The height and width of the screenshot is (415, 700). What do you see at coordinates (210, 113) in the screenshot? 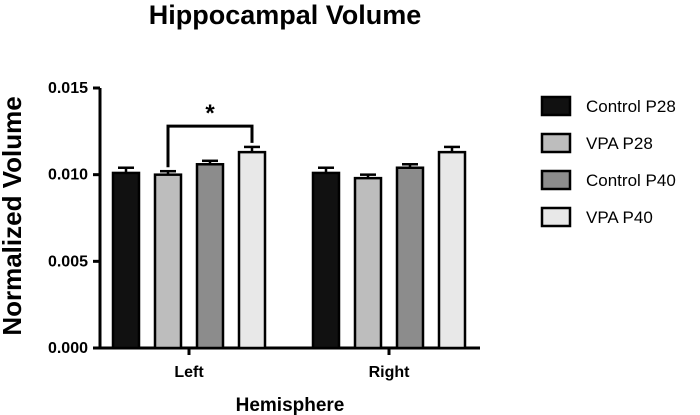
I see `significance-marker: *` at bounding box center [210, 113].